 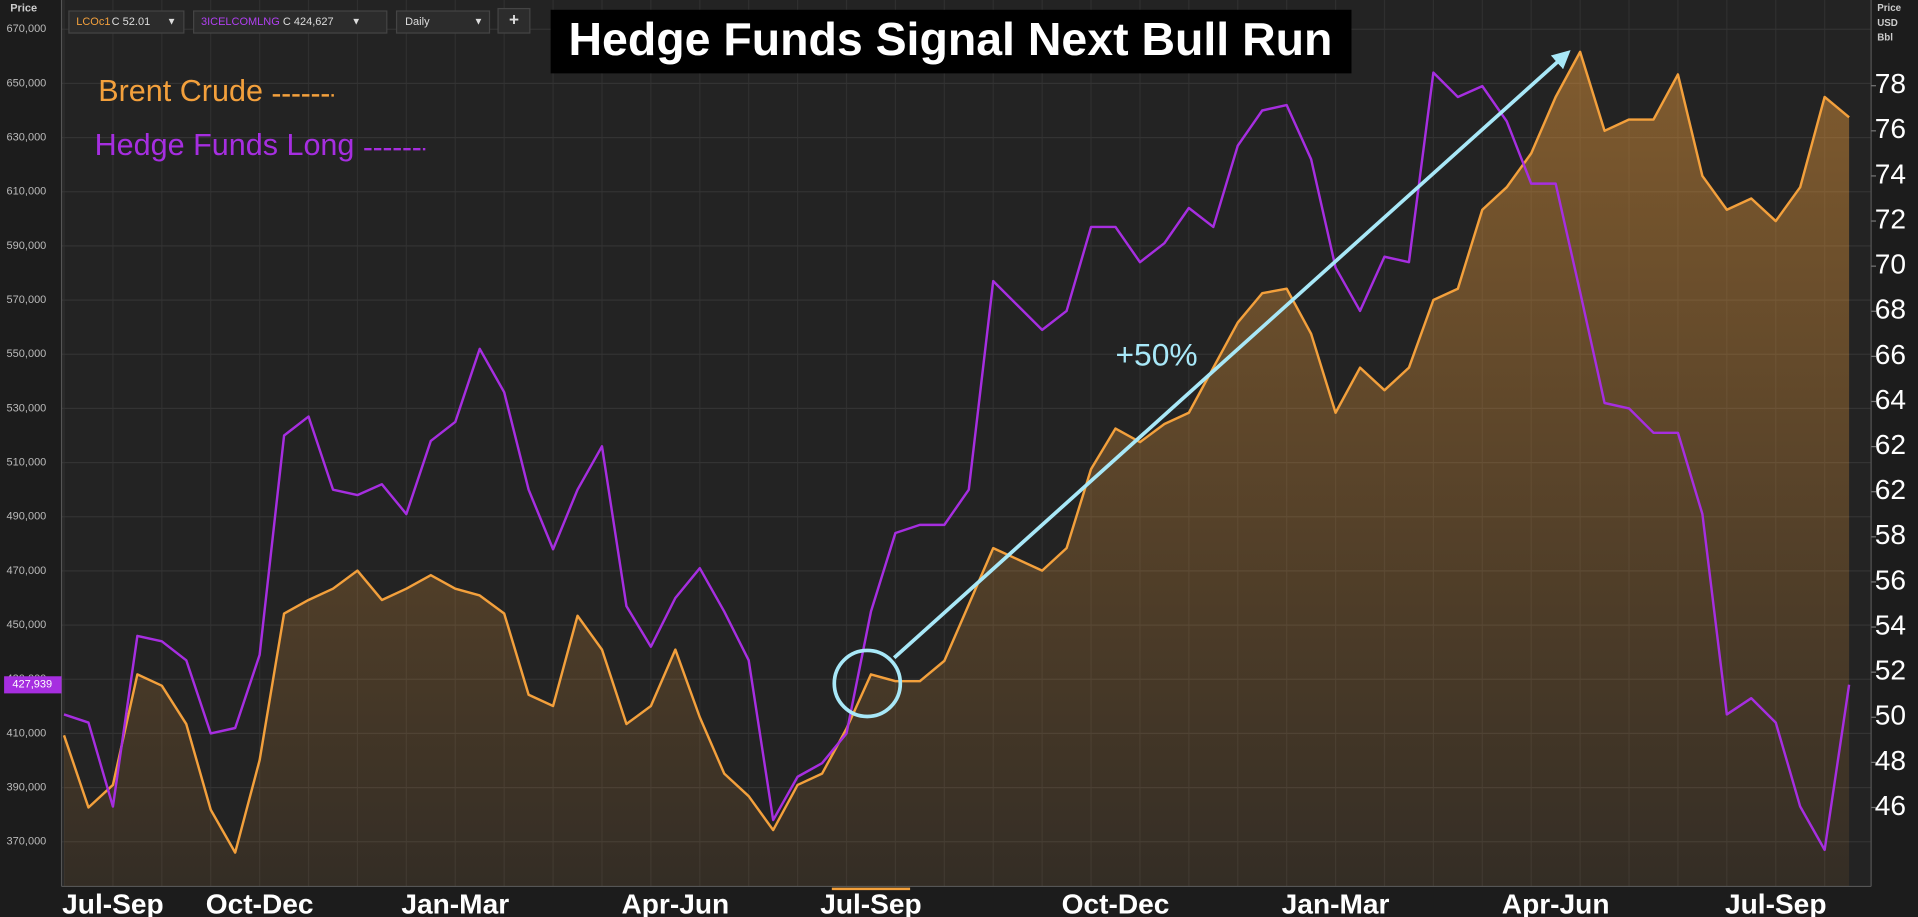 What do you see at coordinates (93, 22) in the screenshot?
I see `symbol: LCOc1` at bounding box center [93, 22].